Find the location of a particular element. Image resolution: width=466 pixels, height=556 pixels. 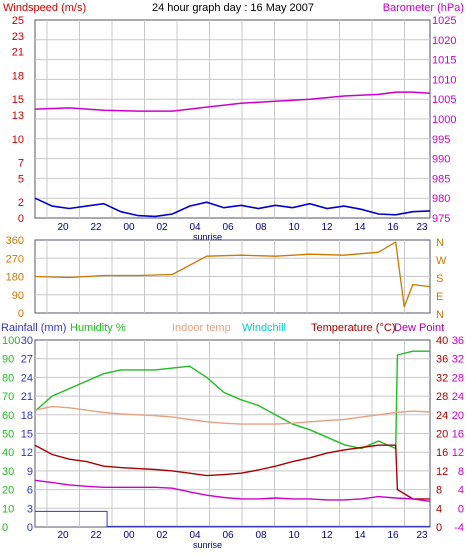

temperature-tick-16: 16 is located at coordinates (442, 453).